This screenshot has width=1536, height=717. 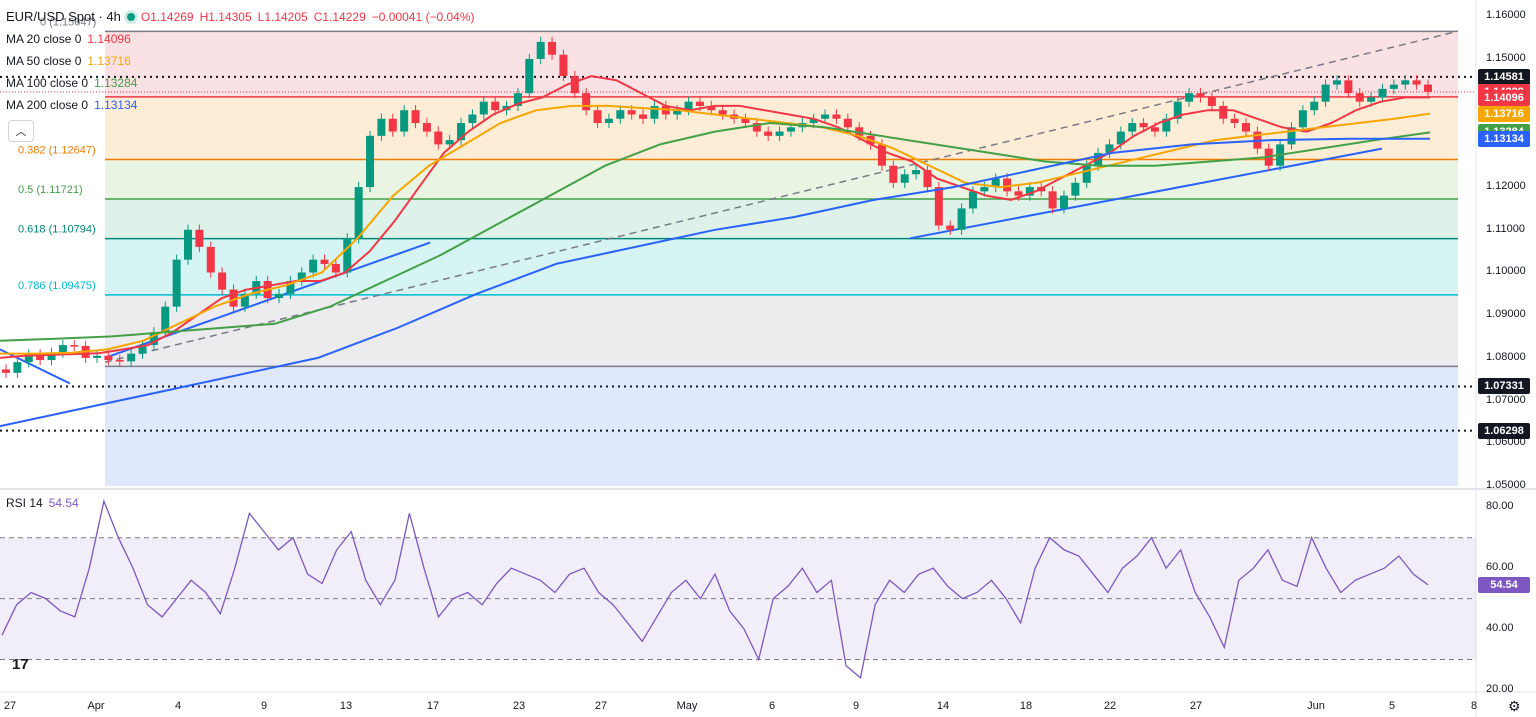 I want to click on price-tick-label: 1.09000, so click(x=1506, y=314).